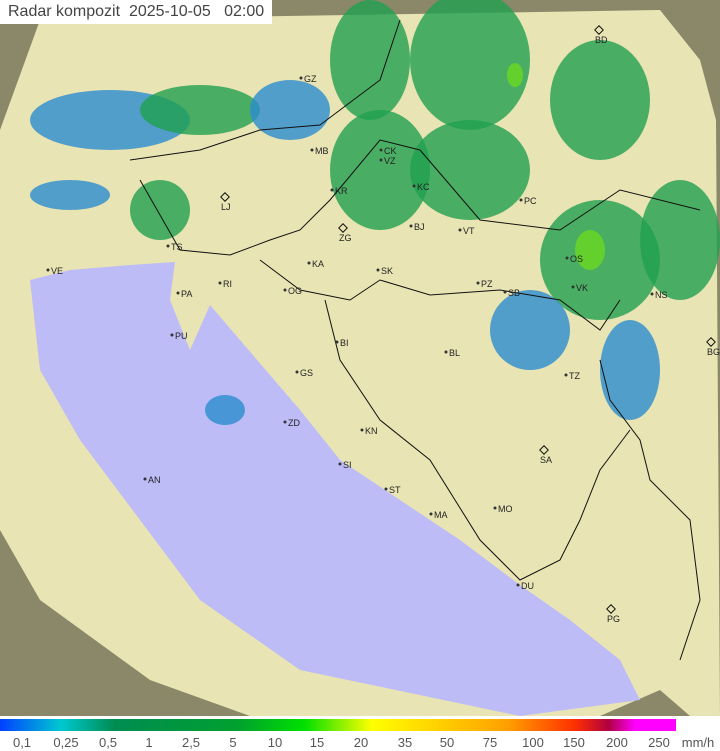 This screenshot has width=720, height=751. Describe the element at coordinates (295, 291) in the screenshot. I see `city-label: OG` at that location.